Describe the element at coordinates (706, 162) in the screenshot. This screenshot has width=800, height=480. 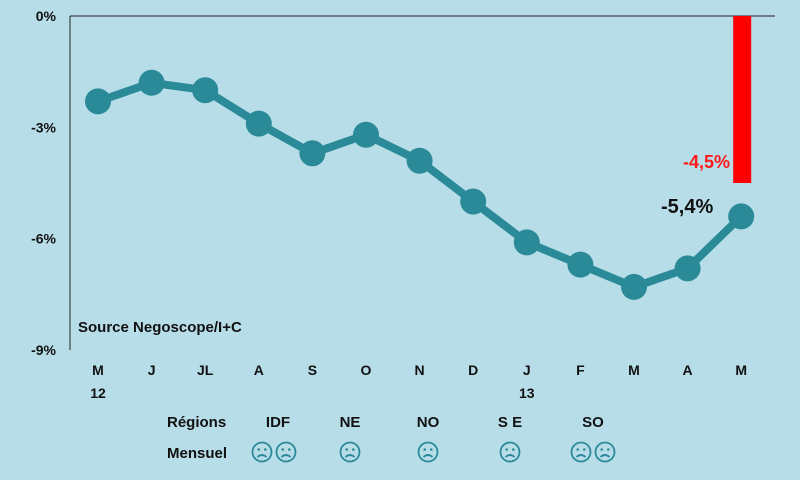
I see `bar-value-label: -4,5%` at that location.